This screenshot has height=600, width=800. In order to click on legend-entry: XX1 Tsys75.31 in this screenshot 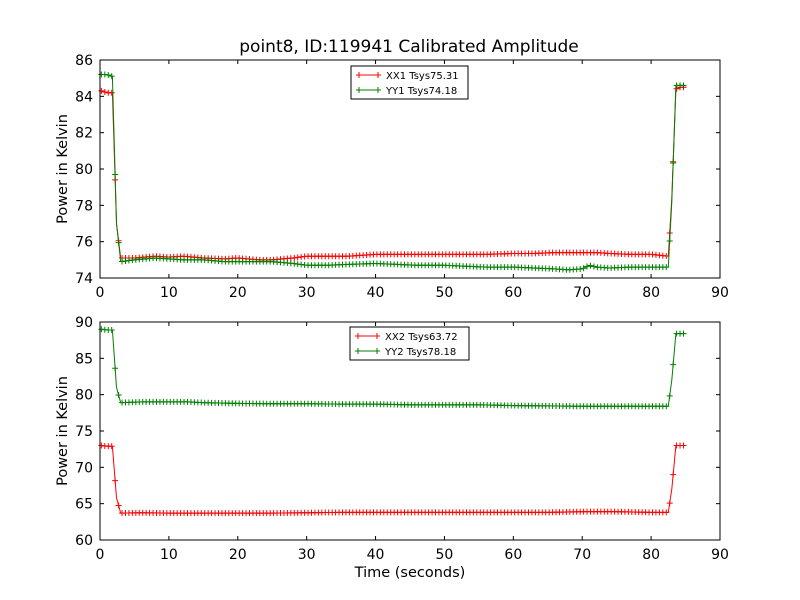, I will do `click(407, 76)`.